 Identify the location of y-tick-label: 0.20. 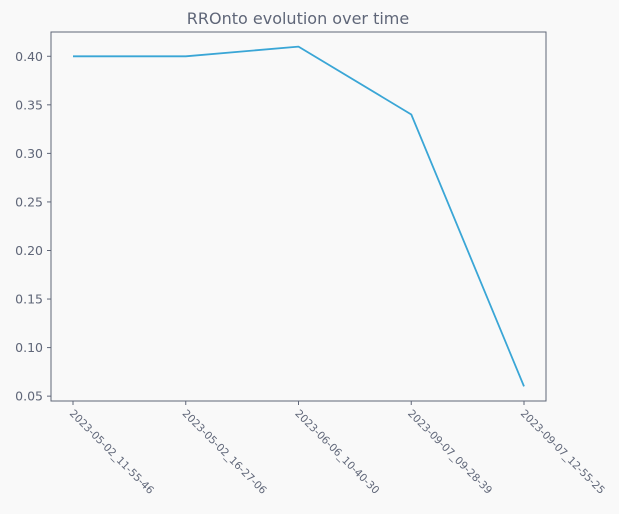
(29, 250).